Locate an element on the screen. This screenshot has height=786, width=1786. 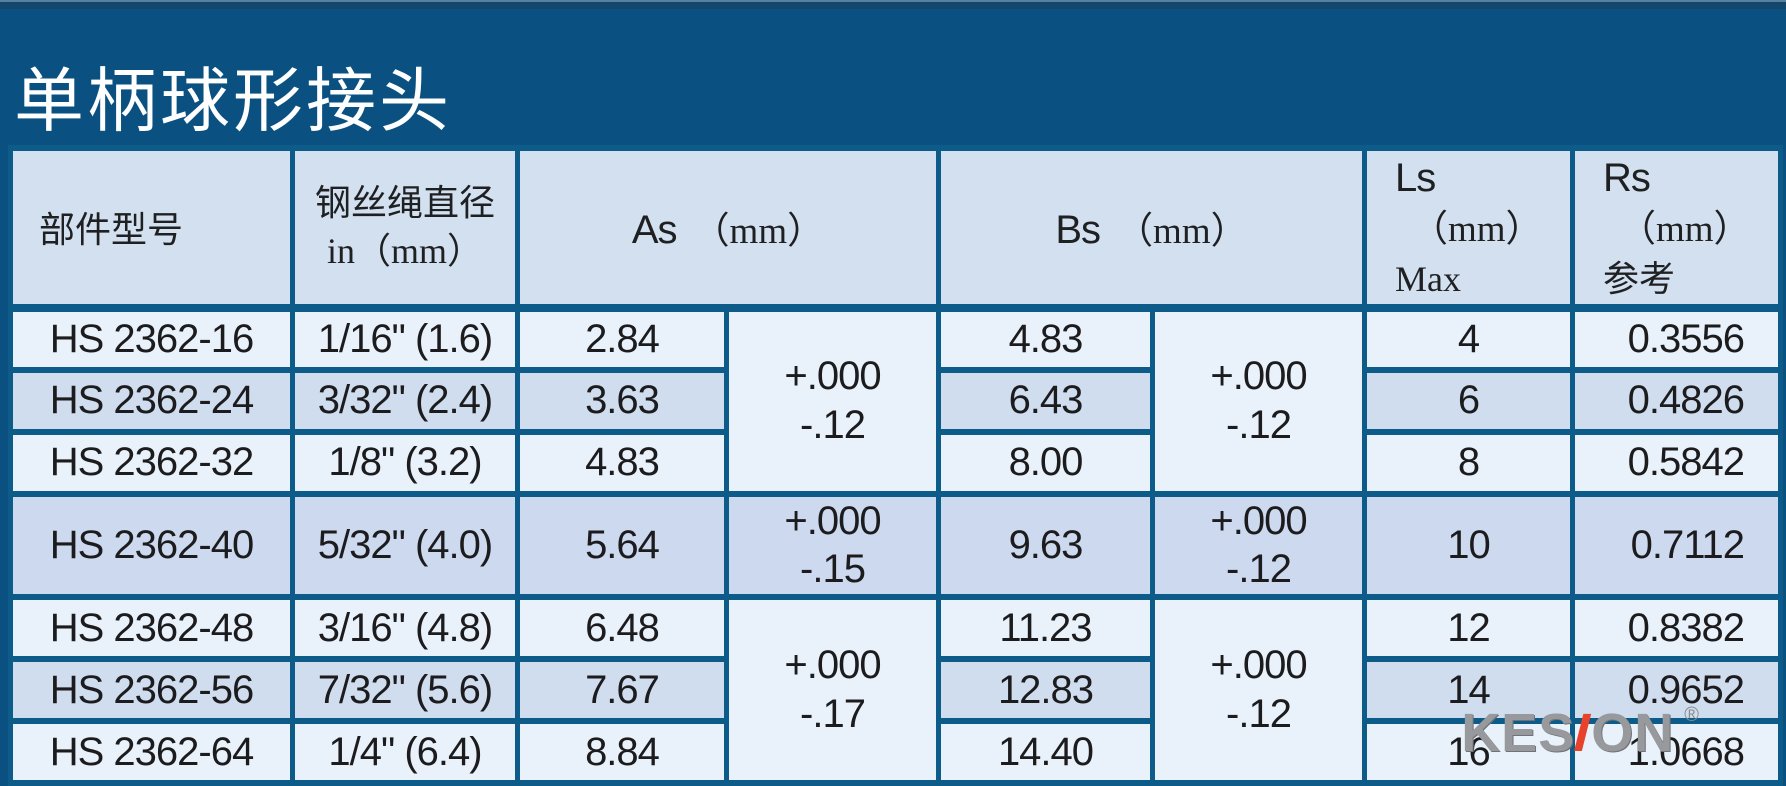
as-tolerance-cell: +.000 -.17 is located at coordinates (832, 690).